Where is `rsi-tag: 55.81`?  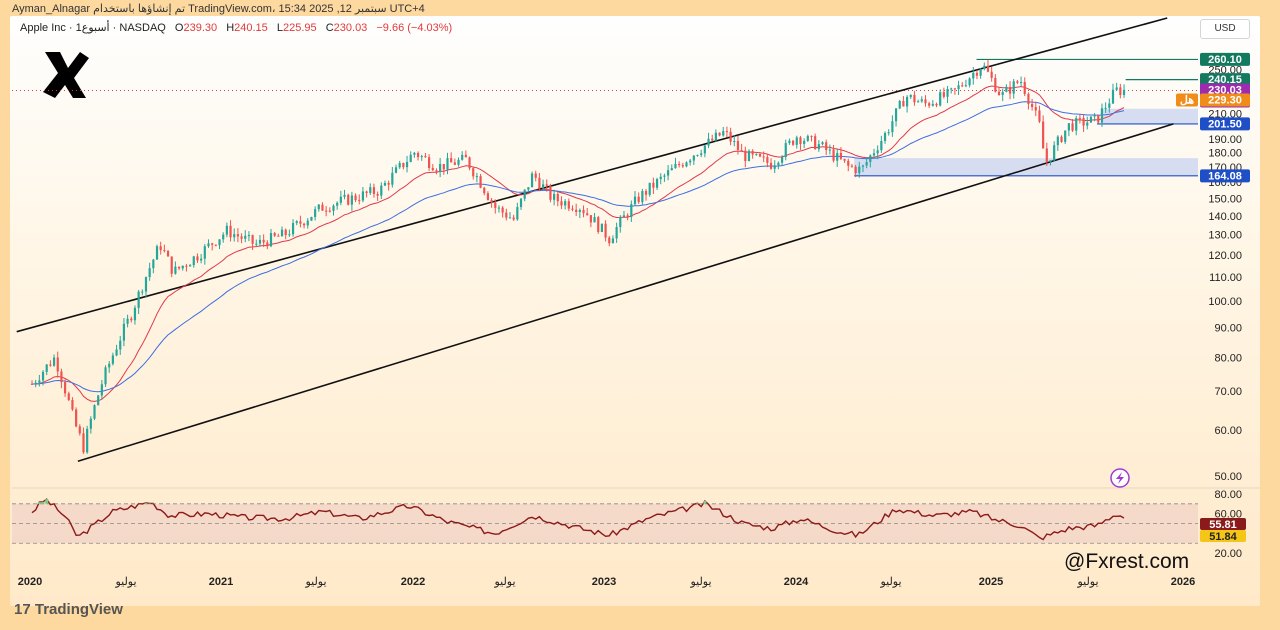
rsi-tag: 55.81 is located at coordinates (1223, 524).